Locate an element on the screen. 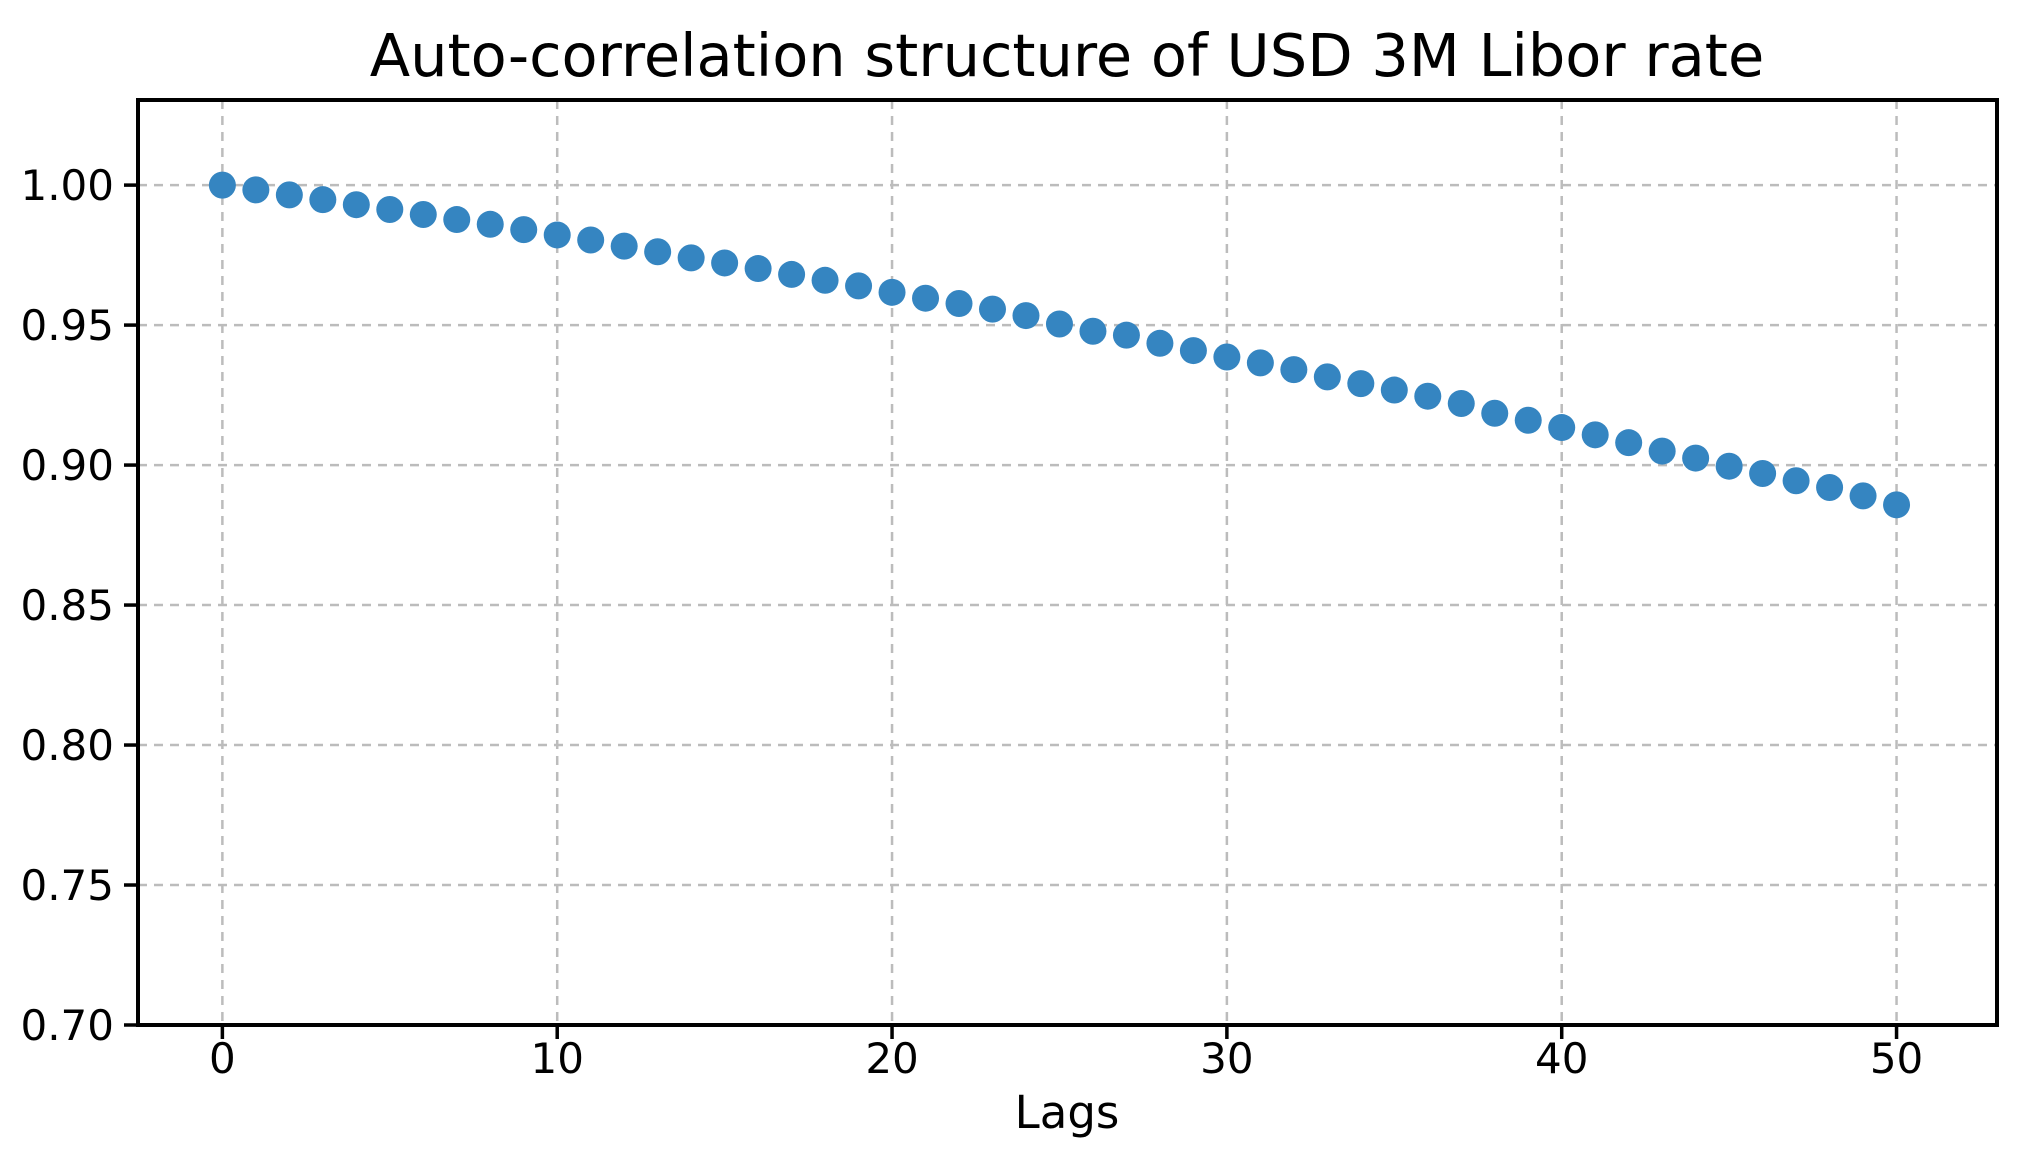 The height and width of the screenshot is (1166, 2027). x-tick-label: 50 is located at coordinates (1896, 1058).